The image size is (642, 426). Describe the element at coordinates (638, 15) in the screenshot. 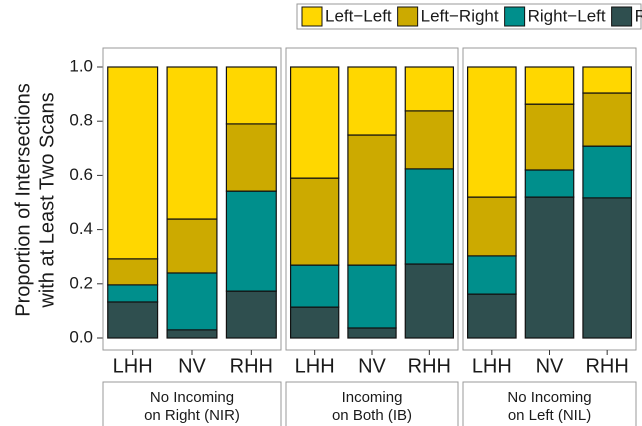

I see `legend-label: Right−Right` at that location.